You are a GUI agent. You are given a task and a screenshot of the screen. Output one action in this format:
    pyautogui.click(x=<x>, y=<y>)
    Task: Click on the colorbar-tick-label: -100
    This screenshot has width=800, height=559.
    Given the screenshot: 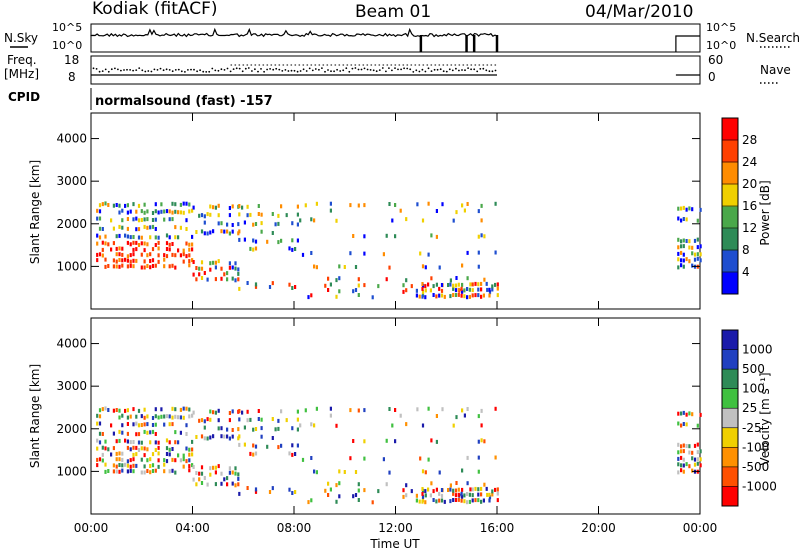 What is the action you would take?
    pyautogui.click(x=755, y=447)
    